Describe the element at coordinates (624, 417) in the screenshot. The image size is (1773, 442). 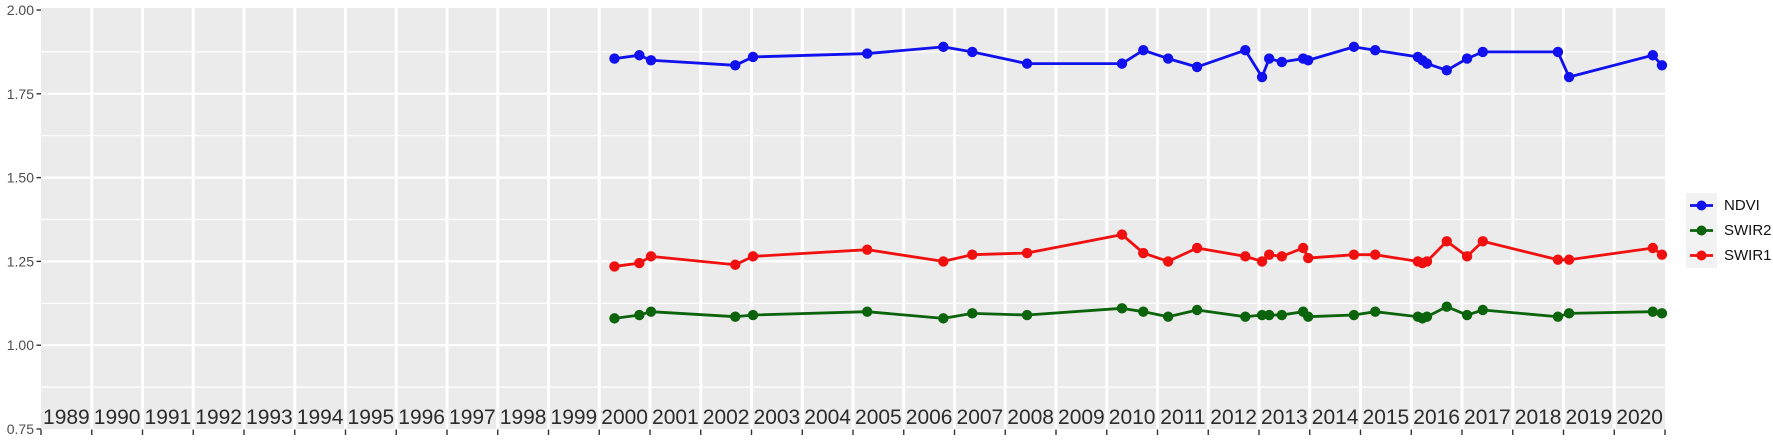
I see `x-year-label: 2000` at that location.